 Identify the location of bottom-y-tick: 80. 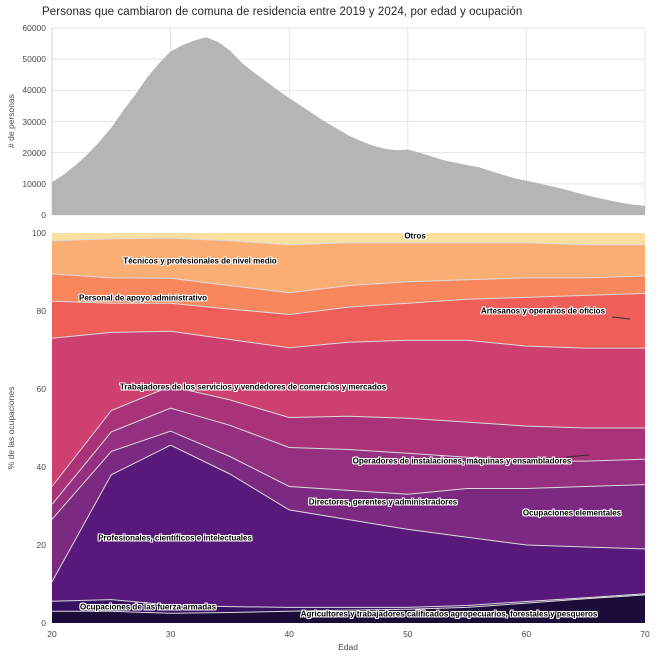
(41, 311).